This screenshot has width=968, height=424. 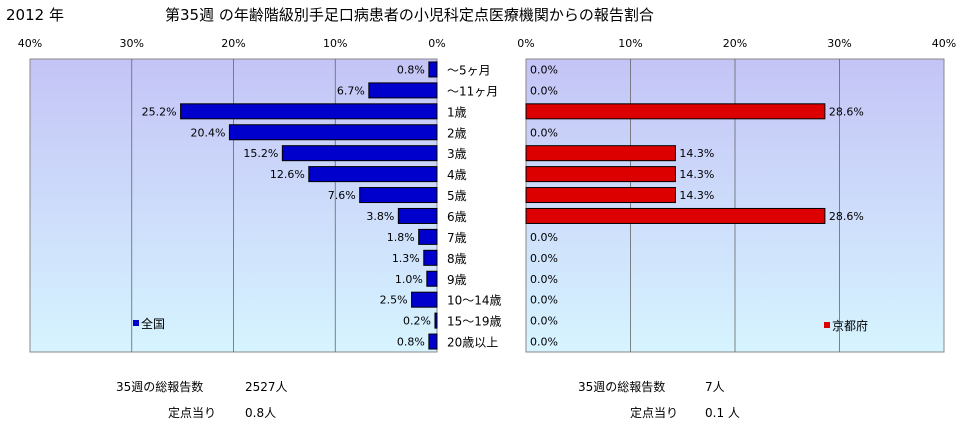 What do you see at coordinates (827, 325) in the screenshot?
I see `kyoto-legend-swatch` at bounding box center [827, 325].